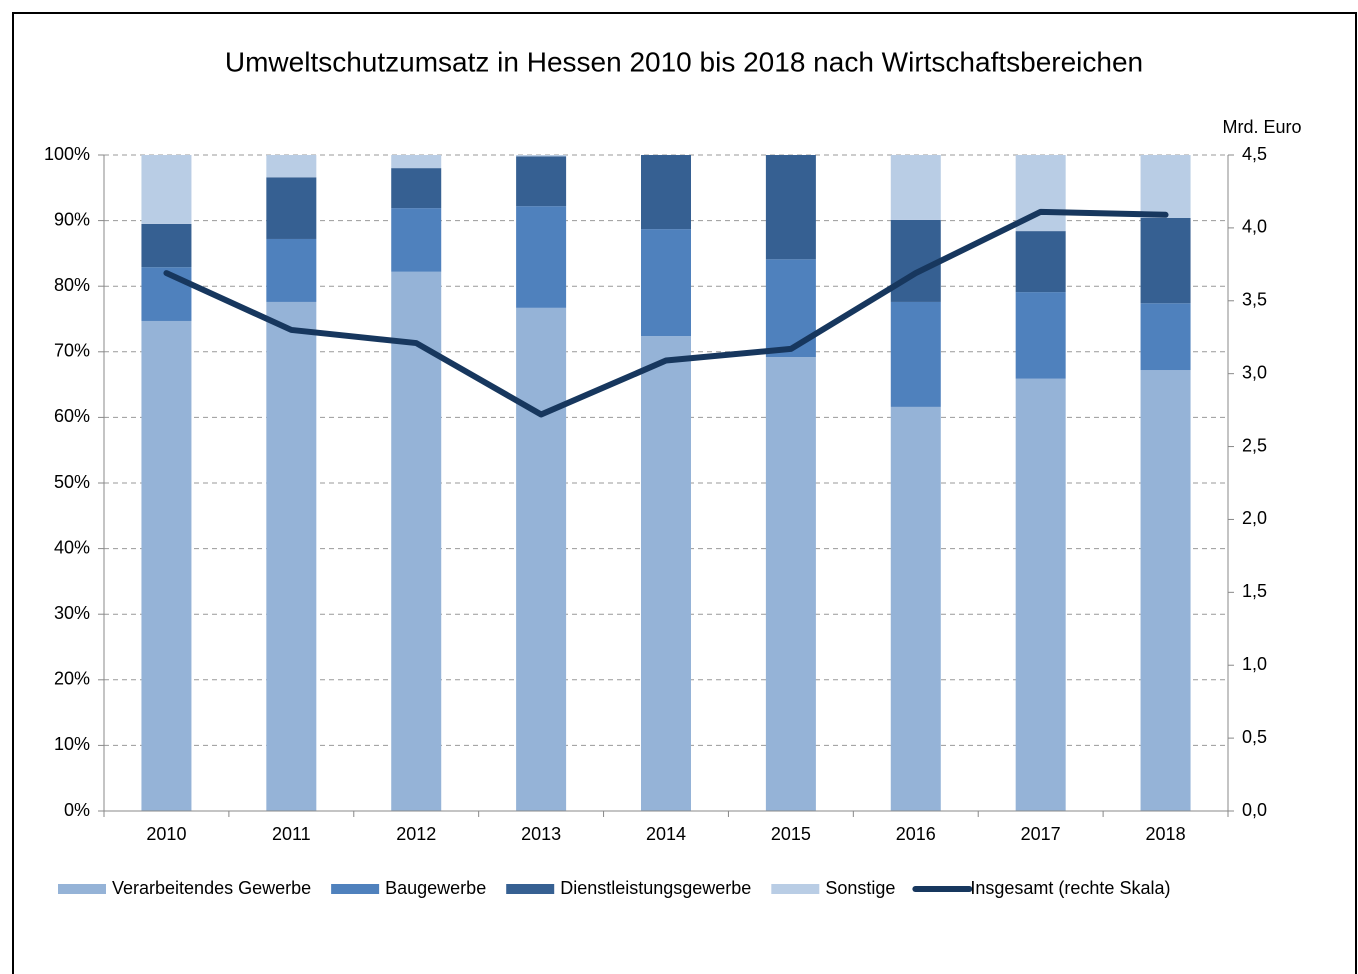 The width and height of the screenshot is (1358, 974). I want to click on y-tick-label: 60%, so click(72, 416).